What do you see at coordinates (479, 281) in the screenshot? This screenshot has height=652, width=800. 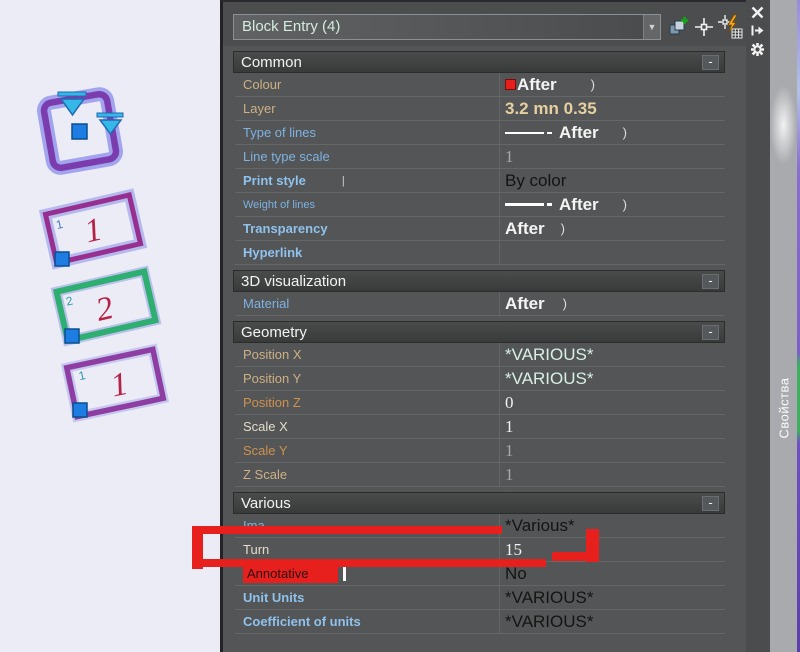 I see `section-header-3d-visualization: 3D visualization -` at bounding box center [479, 281].